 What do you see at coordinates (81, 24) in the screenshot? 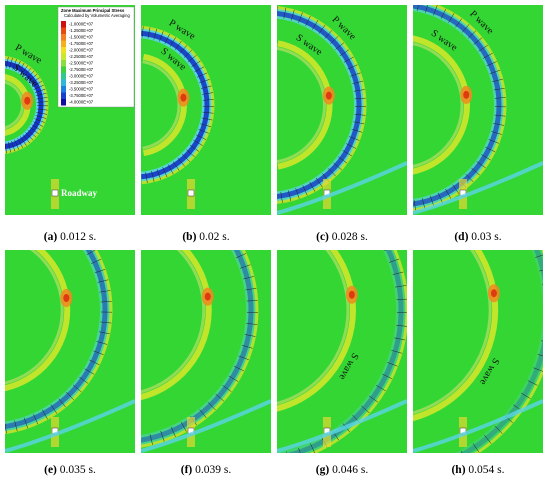
I see `legend-label: -1.0000E+07` at bounding box center [81, 24].